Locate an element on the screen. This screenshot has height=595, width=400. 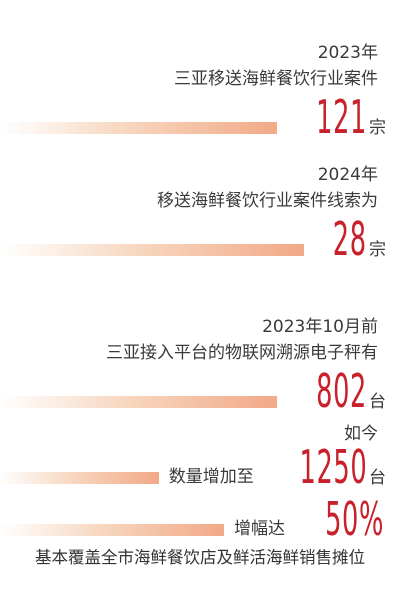
decorative-bar-growth is located at coordinates (112, 530).